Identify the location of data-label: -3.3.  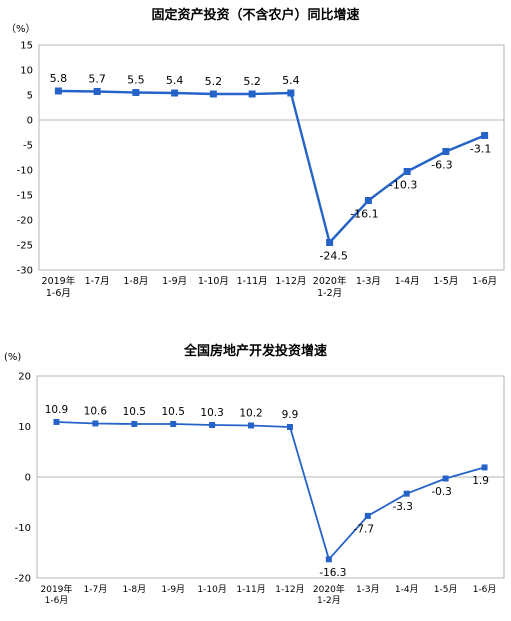
(402, 507).